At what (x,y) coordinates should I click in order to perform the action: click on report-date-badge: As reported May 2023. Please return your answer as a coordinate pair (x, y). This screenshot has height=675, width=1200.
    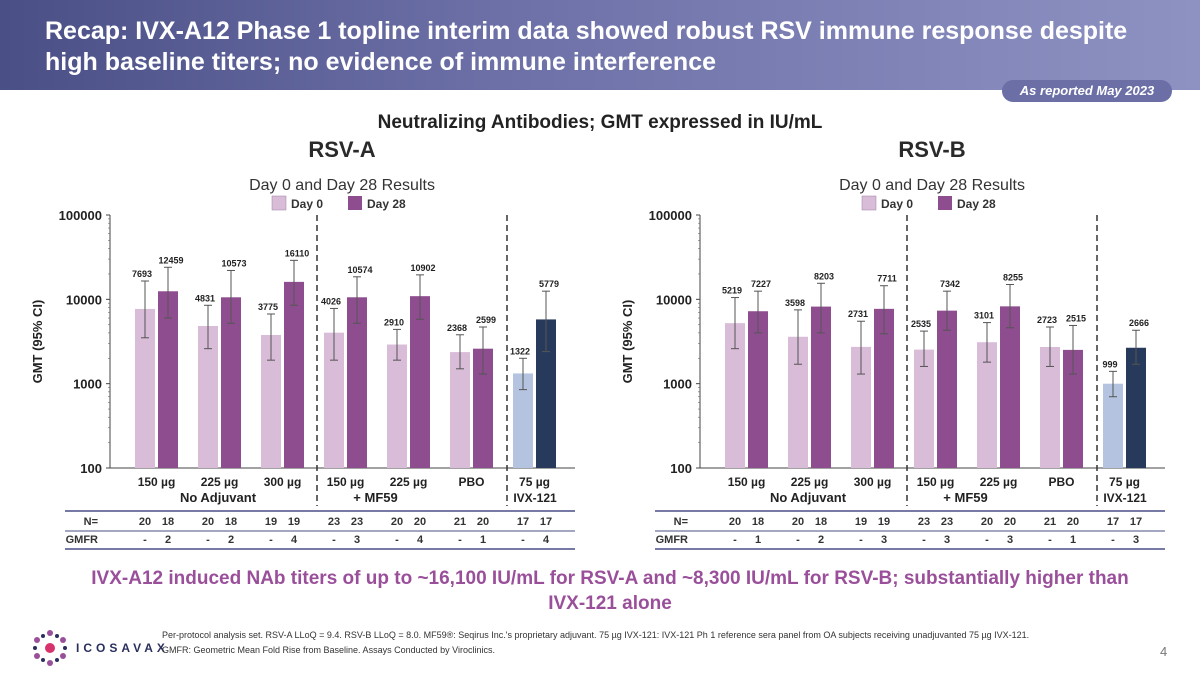
    Looking at the image, I should click on (1087, 91).